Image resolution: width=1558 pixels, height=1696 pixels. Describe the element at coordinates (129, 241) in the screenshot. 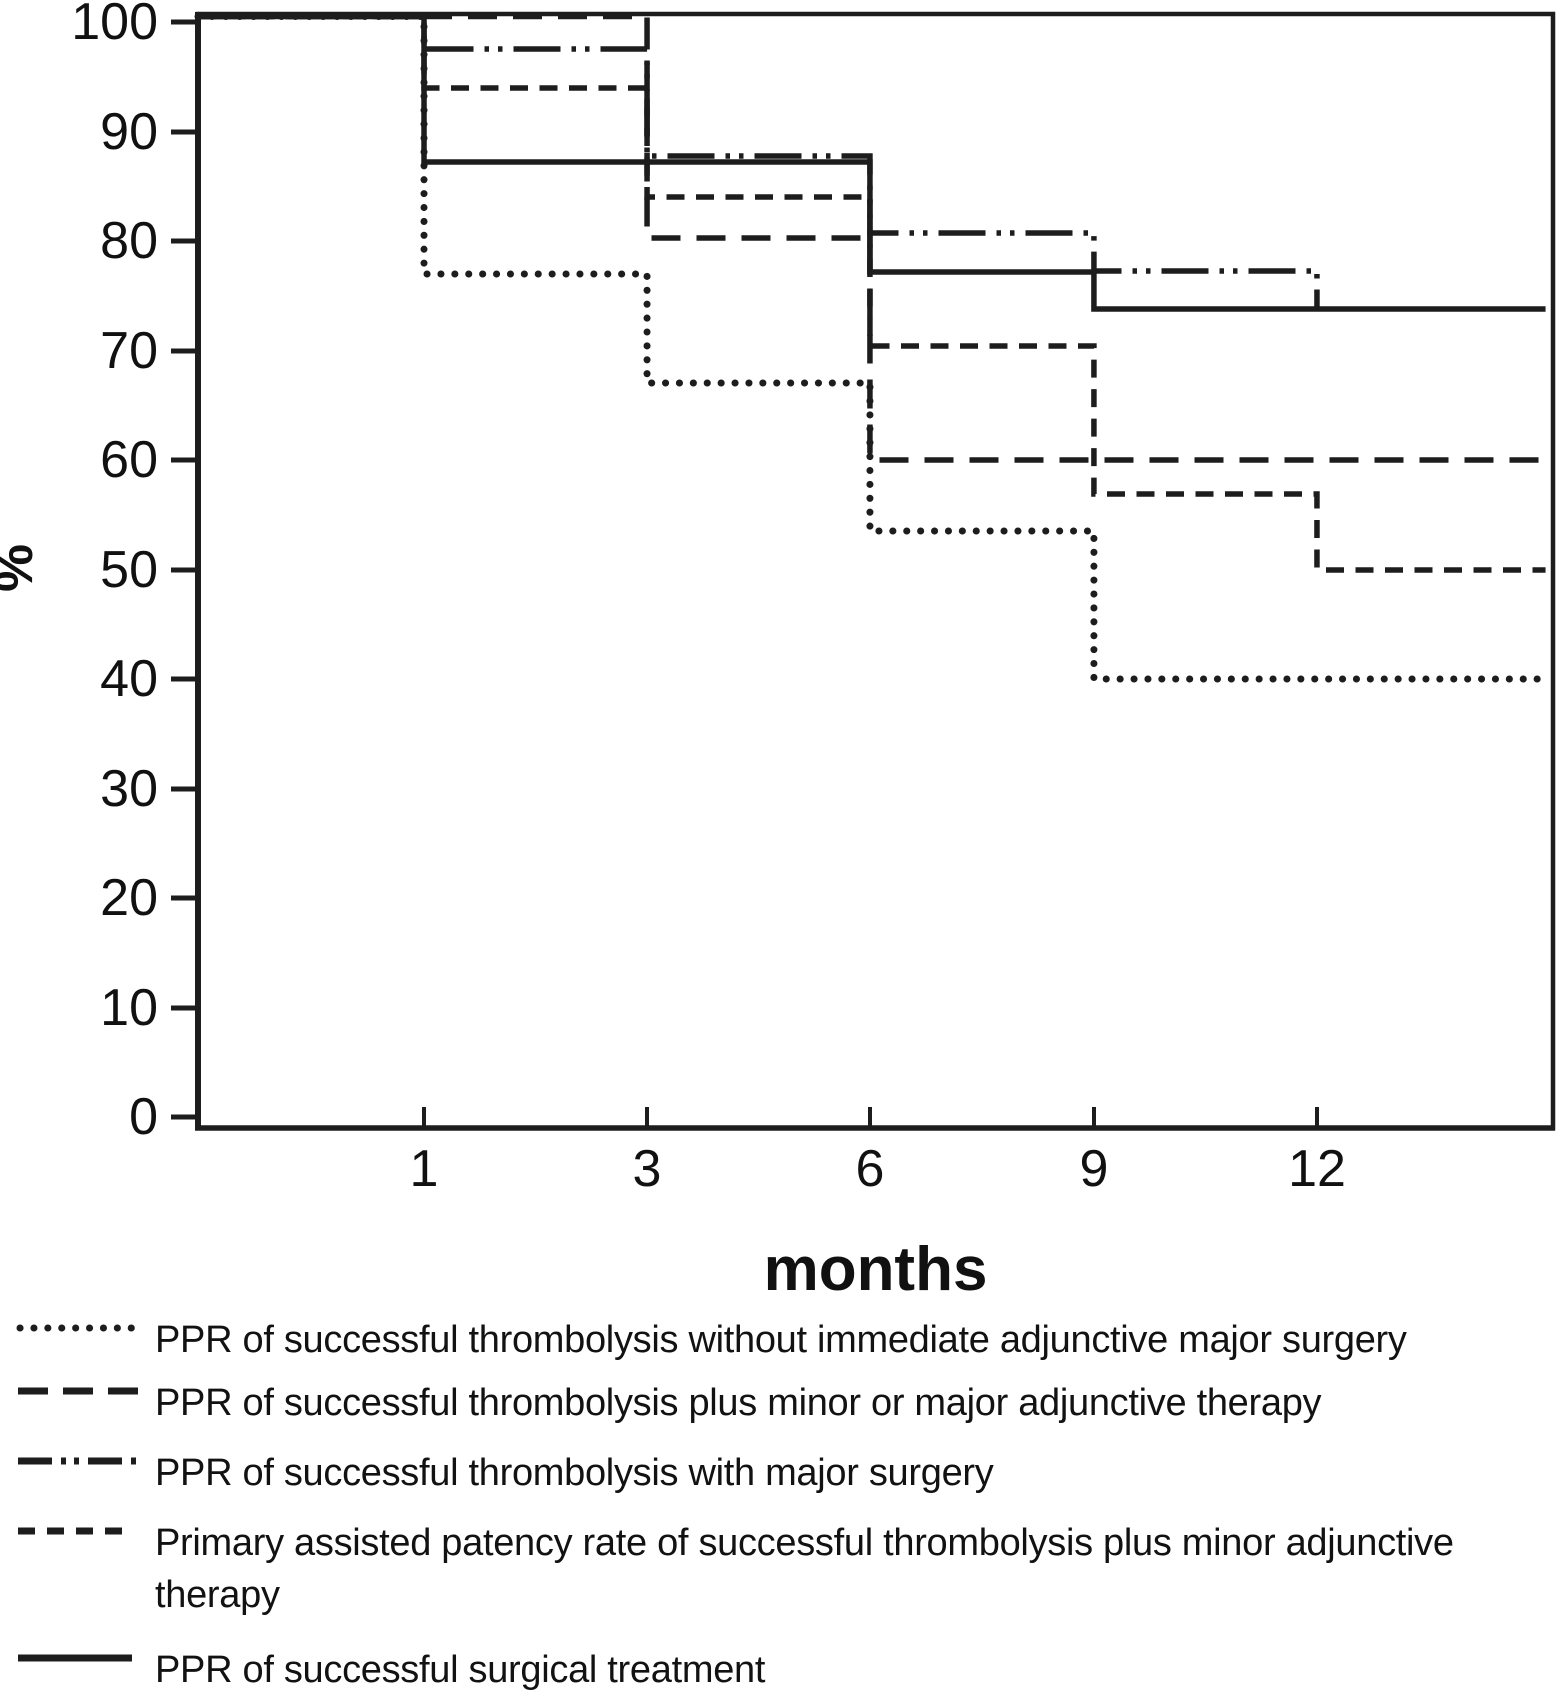

I see `y-tick-label: 80` at that location.